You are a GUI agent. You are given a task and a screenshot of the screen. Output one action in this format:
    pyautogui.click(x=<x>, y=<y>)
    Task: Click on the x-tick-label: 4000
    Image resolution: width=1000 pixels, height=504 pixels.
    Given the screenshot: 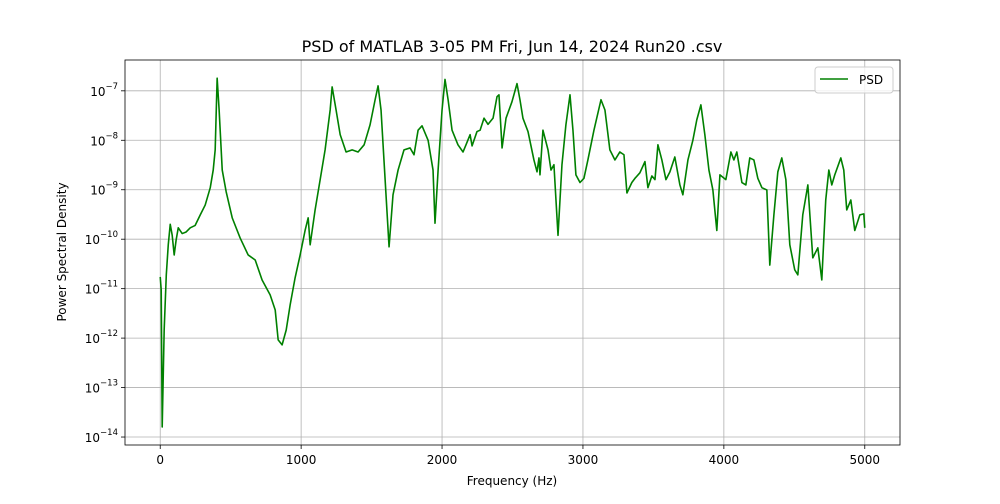 What is the action you would take?
    pyautogui.click(x=724, y=460)
    